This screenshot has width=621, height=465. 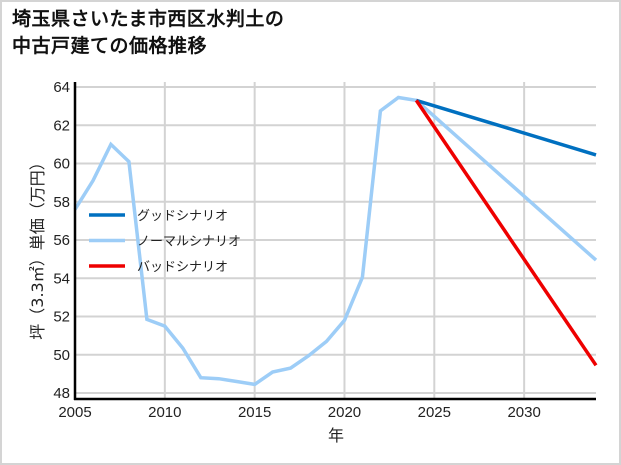 What do you see at coordinates (164, 412) in the screenshot?
I see `x-tick-label: 2010` at bounding box center [164, 412].